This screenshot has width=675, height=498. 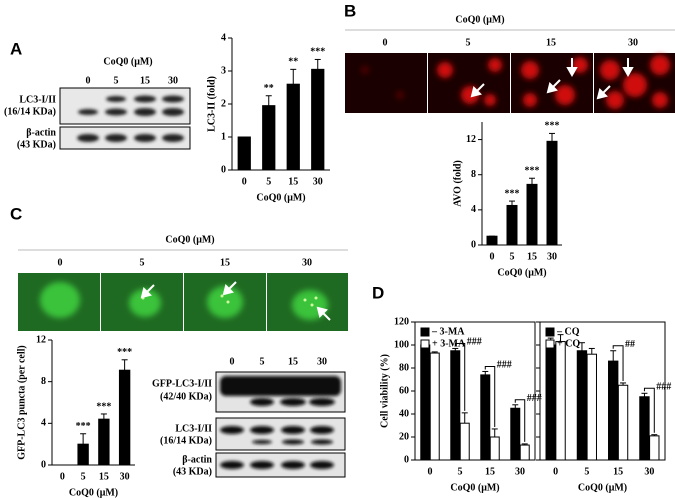 I want to click on cells, so click(x=515, y=82).